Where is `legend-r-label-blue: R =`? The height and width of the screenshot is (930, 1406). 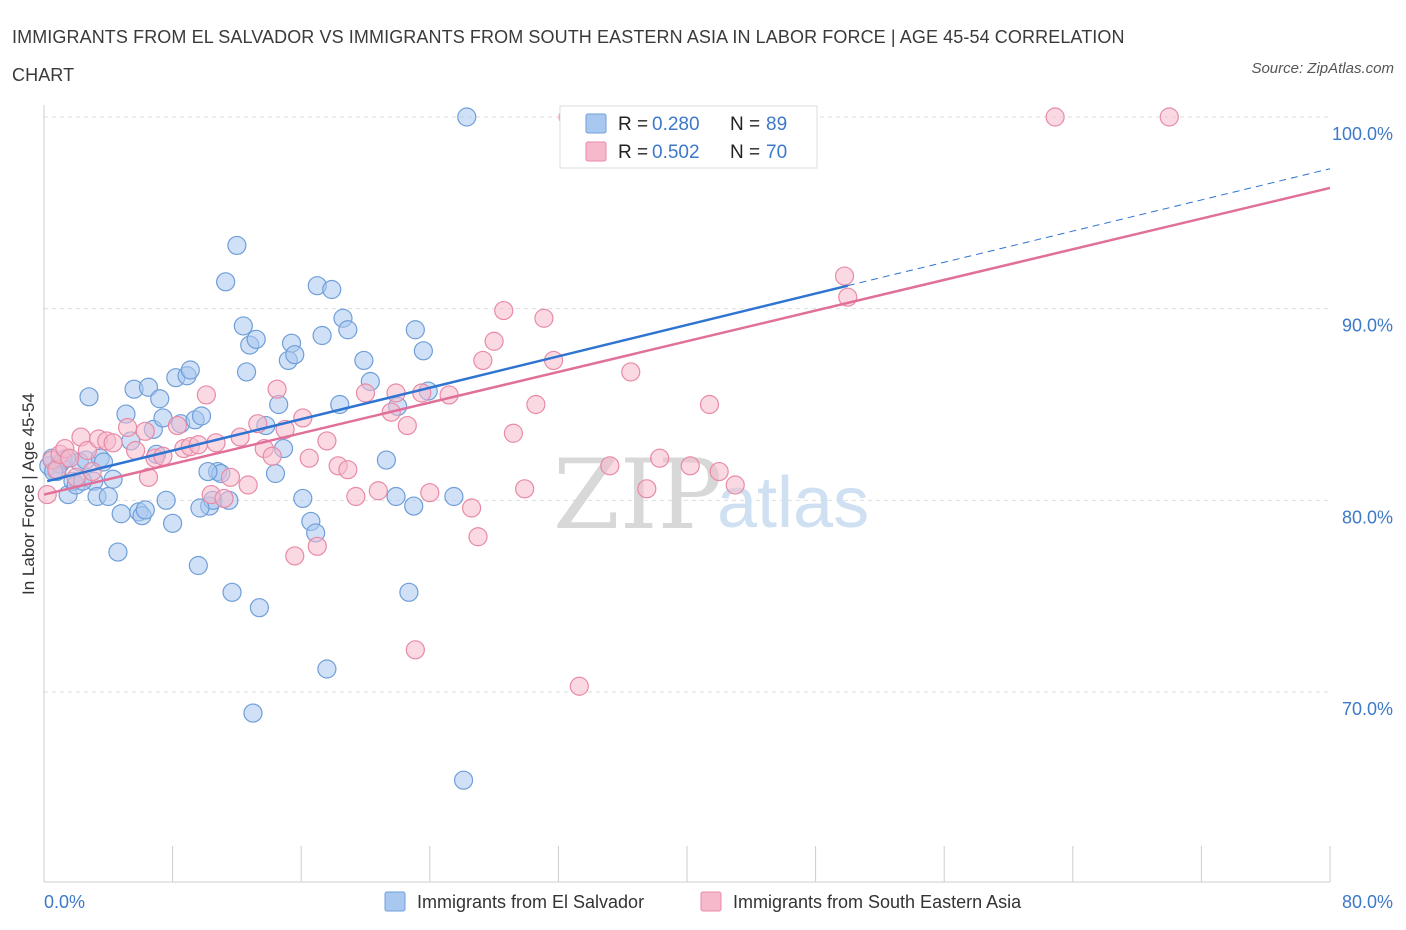
legend-r-label-blue: R = is located at coordinates (633, 124).